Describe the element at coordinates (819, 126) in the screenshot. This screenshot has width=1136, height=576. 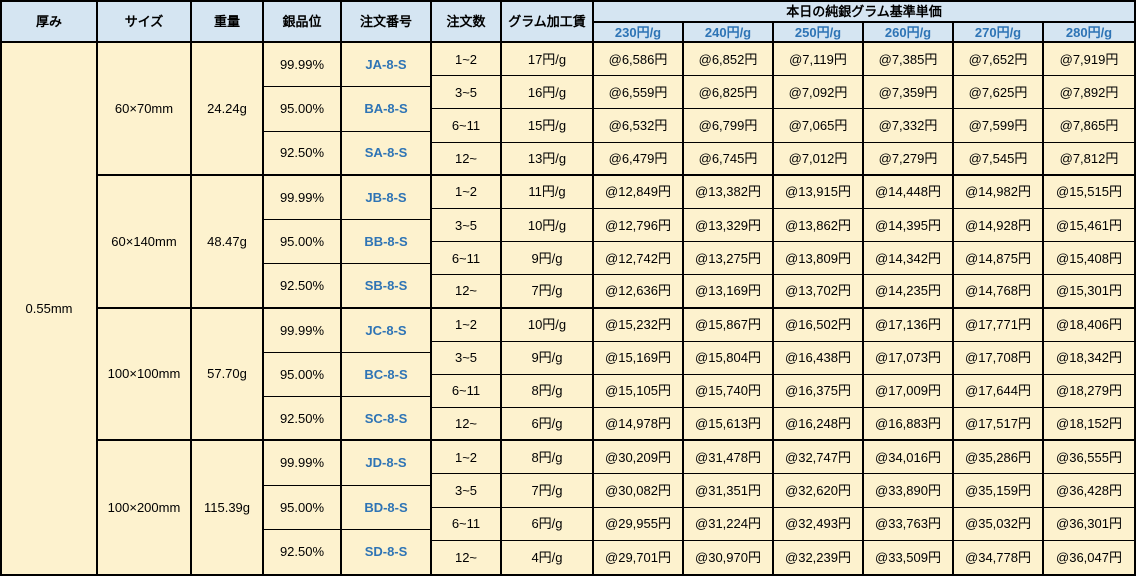
I see `price-cell: @7,065円` at that location.